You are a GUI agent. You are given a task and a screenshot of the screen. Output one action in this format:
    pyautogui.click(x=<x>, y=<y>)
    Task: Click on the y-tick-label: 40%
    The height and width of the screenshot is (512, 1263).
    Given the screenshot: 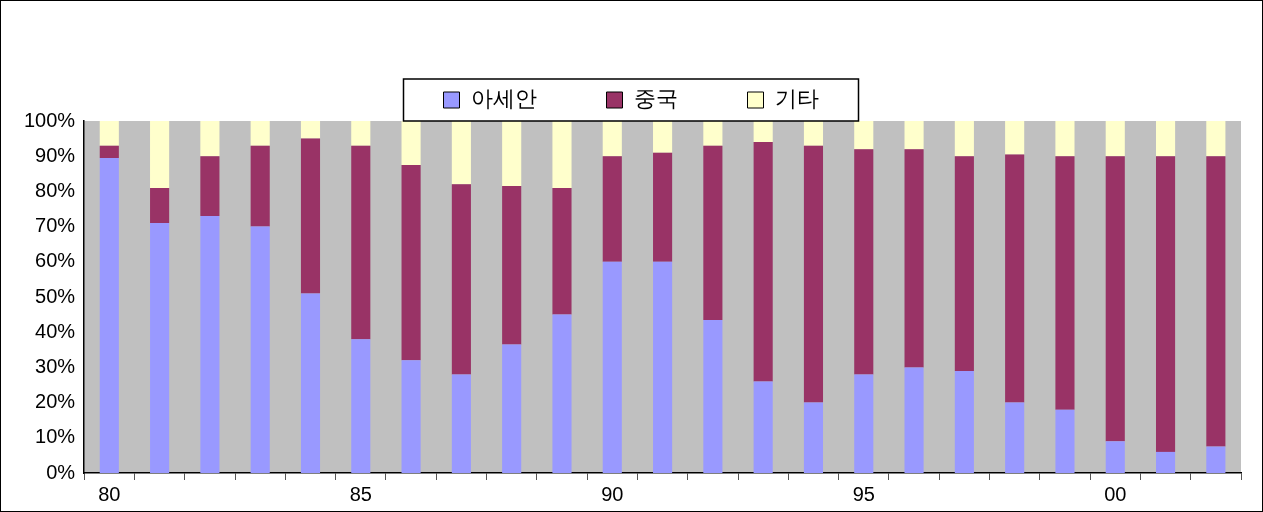 What is the action you would take?
    pyautogui.click(x=55, y=330)
    